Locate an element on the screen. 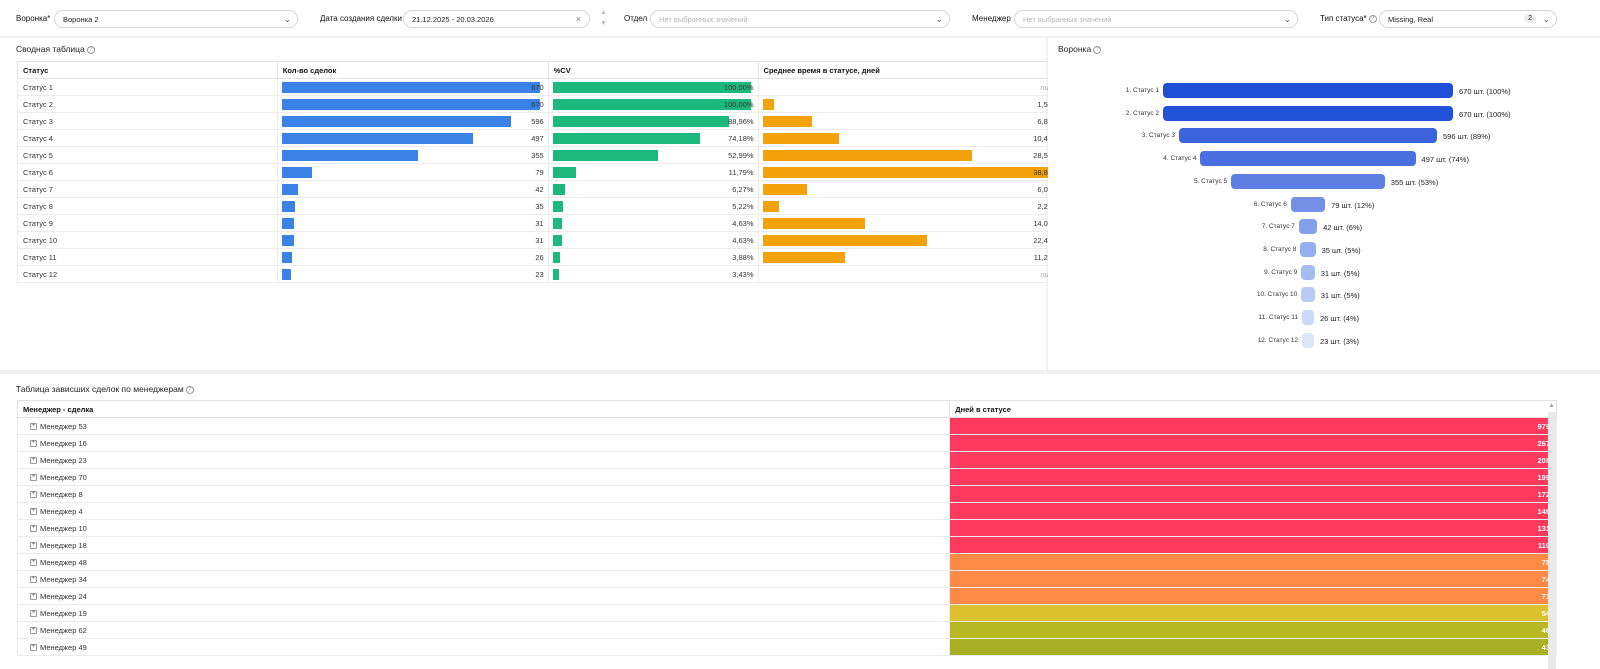  col-header-manager: Менеджер - сделка is located at coordinates (483, 409).